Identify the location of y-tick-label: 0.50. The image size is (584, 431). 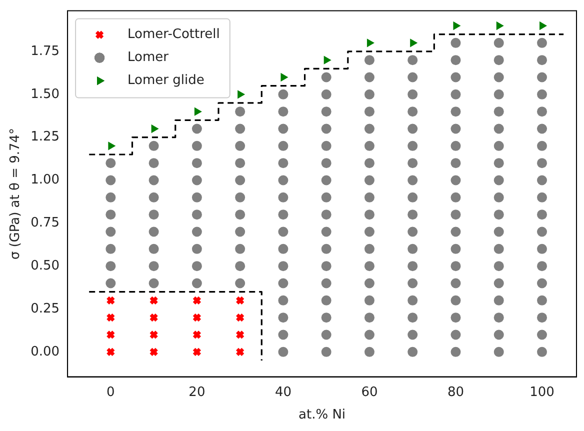
(45, 266).